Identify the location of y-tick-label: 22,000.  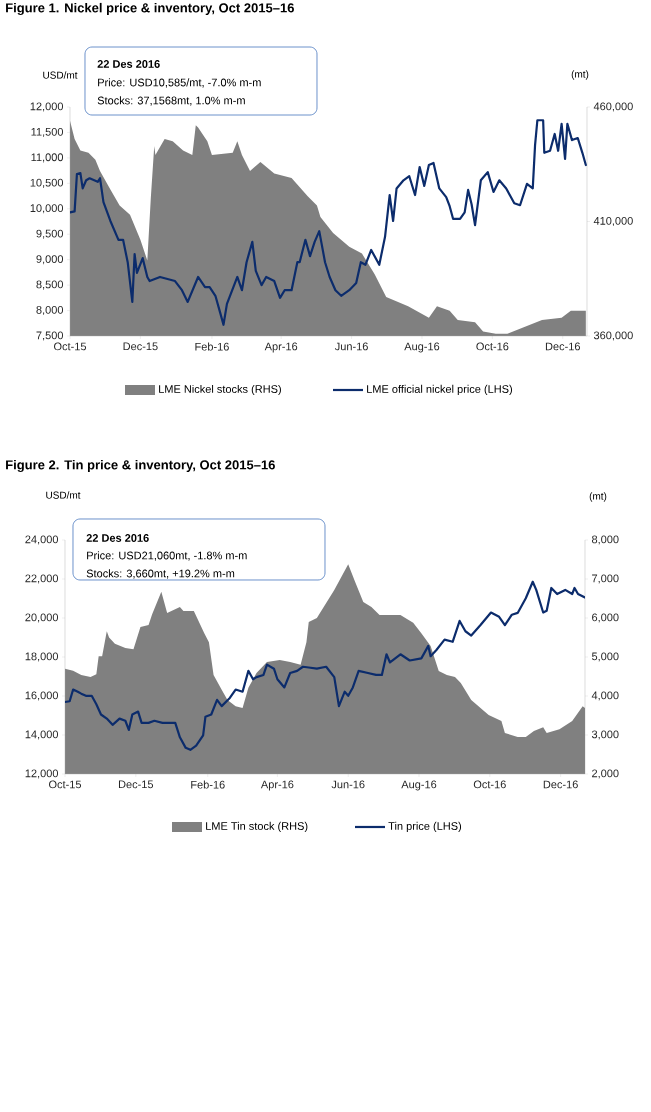
(42, 579).